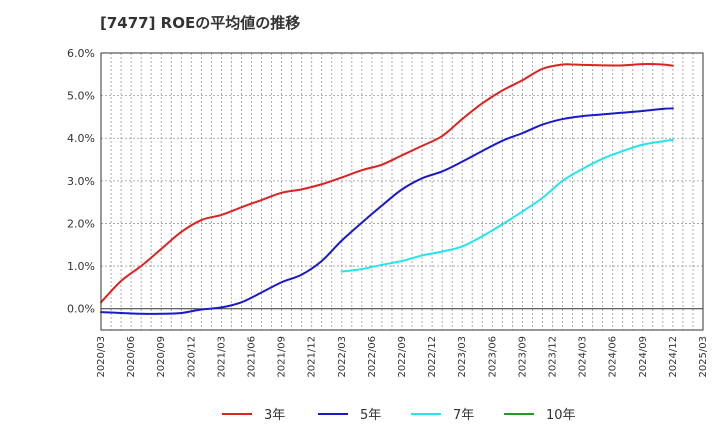 The width and height of the screenshot is (720, 440). Describe the element at coordinates (274, 415) in the screenshot. I see `legend-label: 3年` at that location.